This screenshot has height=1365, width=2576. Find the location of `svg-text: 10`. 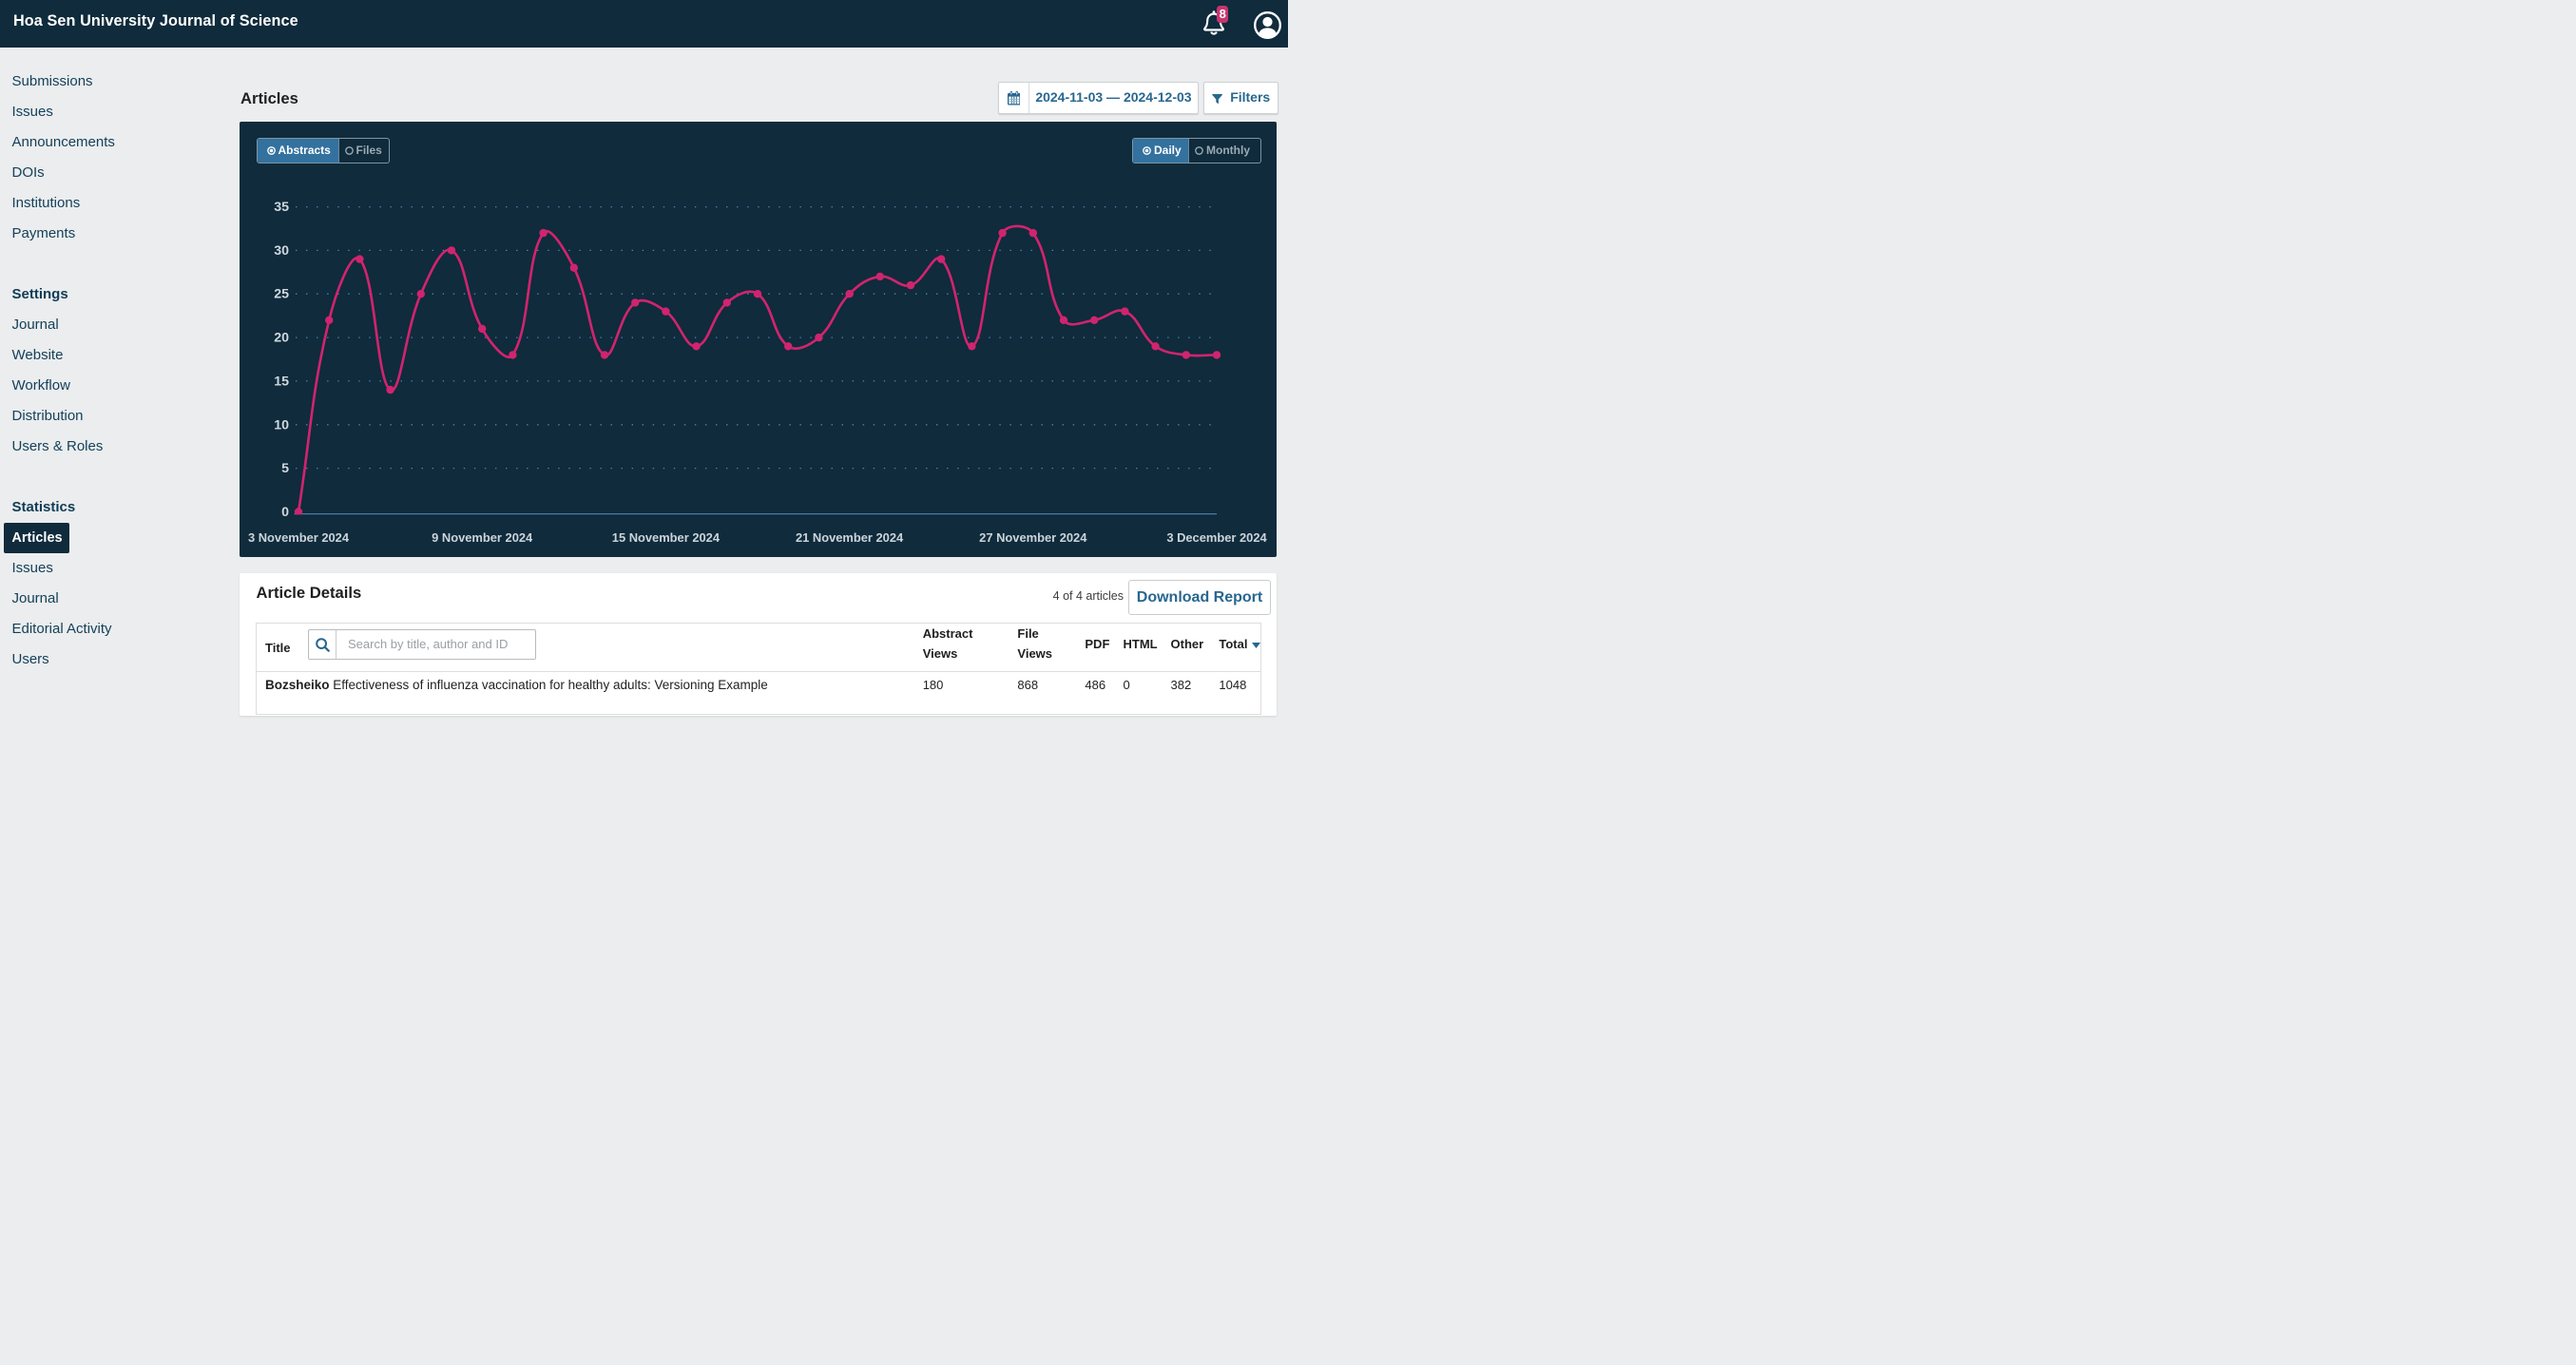

svg-text: 10 is located at coordinates (282, 425).